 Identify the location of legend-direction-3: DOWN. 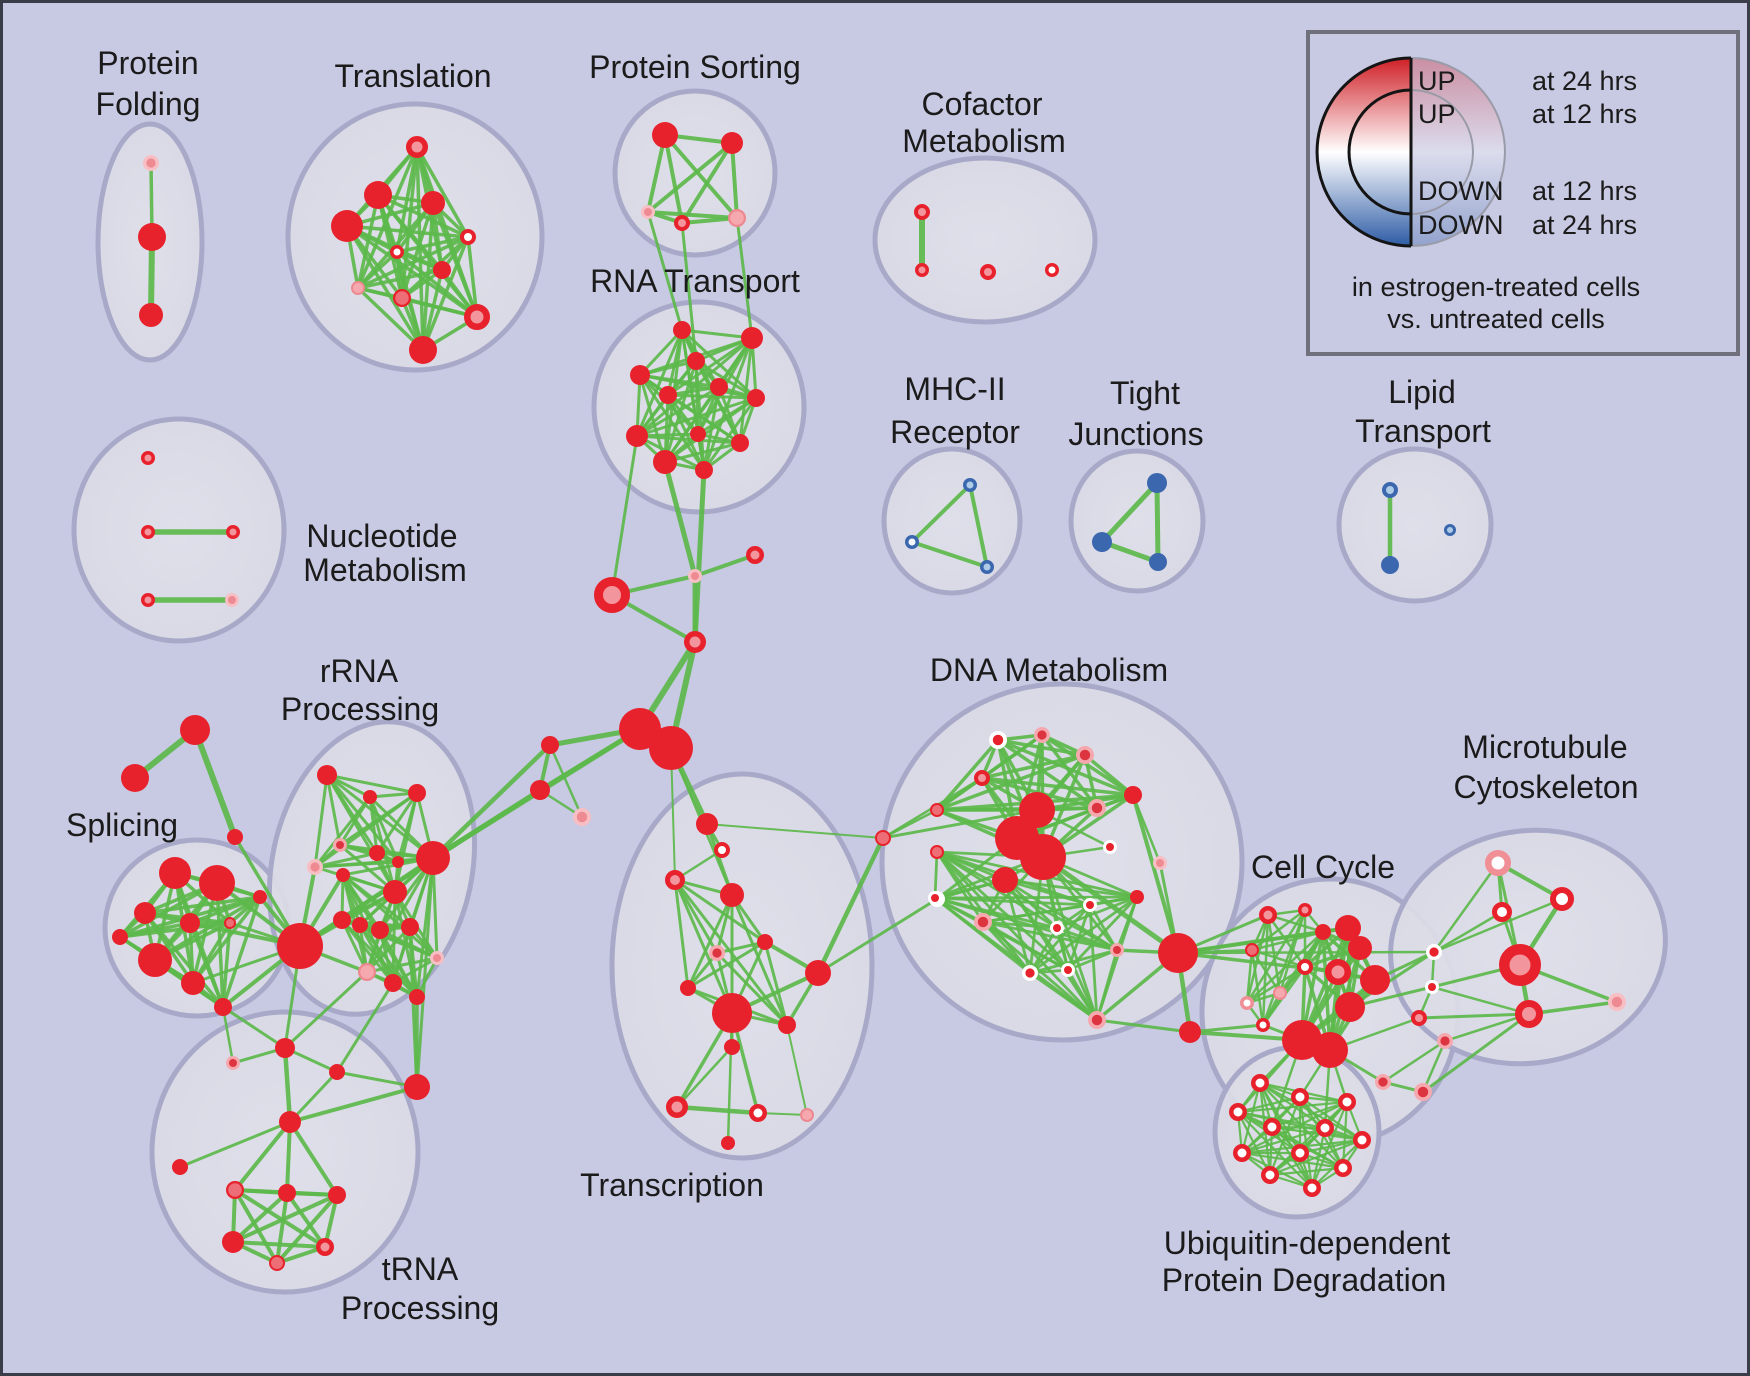
(1460, 225).